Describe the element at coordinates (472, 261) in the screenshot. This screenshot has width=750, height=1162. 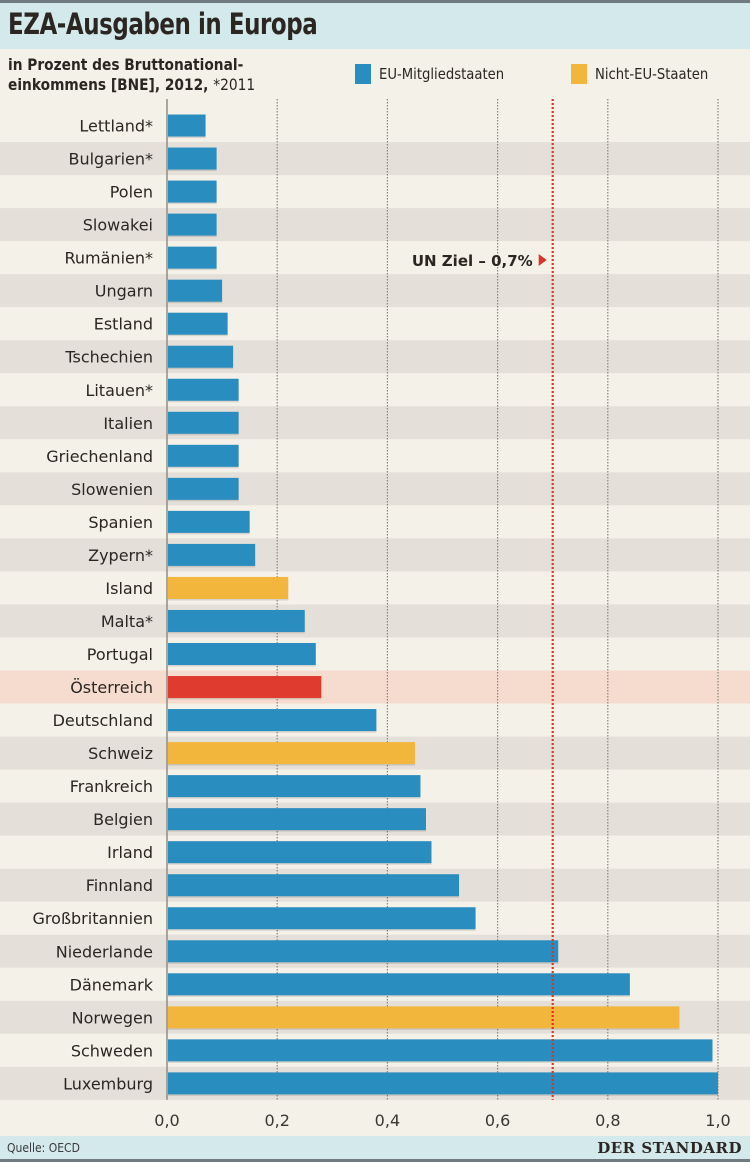
I see `target-label: UN Ziel – 0,7%` at that location.